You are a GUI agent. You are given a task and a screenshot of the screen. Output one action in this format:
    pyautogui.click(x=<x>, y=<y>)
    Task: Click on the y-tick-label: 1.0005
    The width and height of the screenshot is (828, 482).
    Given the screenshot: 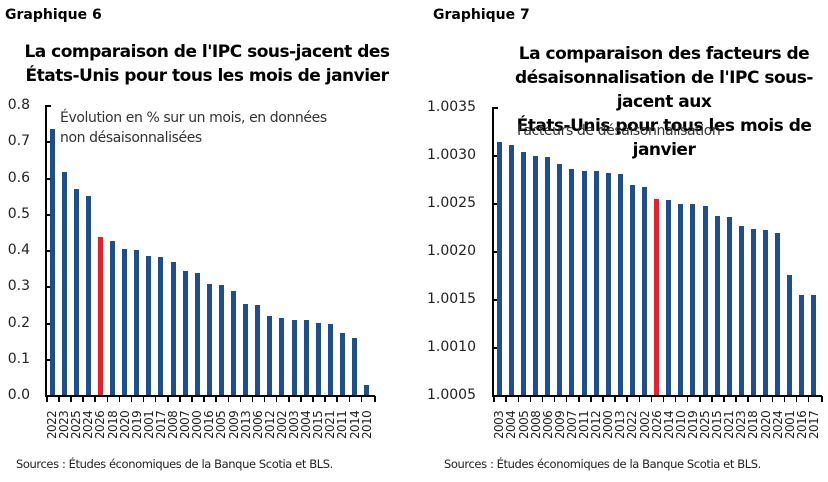 What is the action you would take?
    pyautogui.click(x=451, y=395)
    